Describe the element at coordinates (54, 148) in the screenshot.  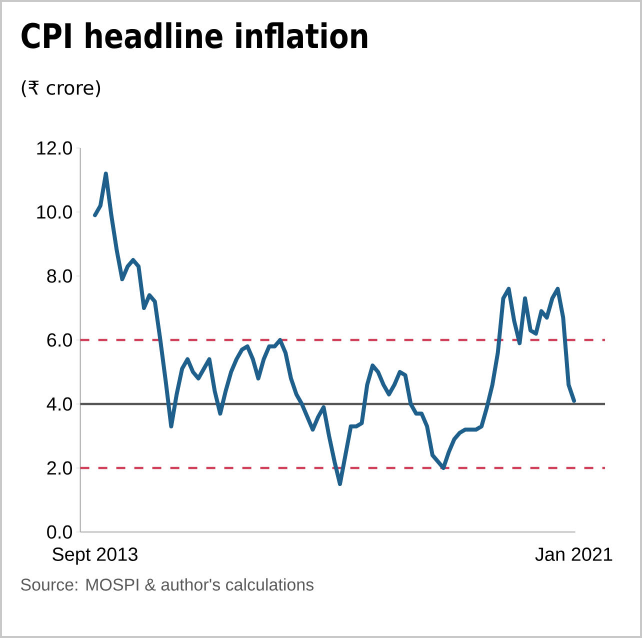
I see `y-tick-label: 12.0` at that location.